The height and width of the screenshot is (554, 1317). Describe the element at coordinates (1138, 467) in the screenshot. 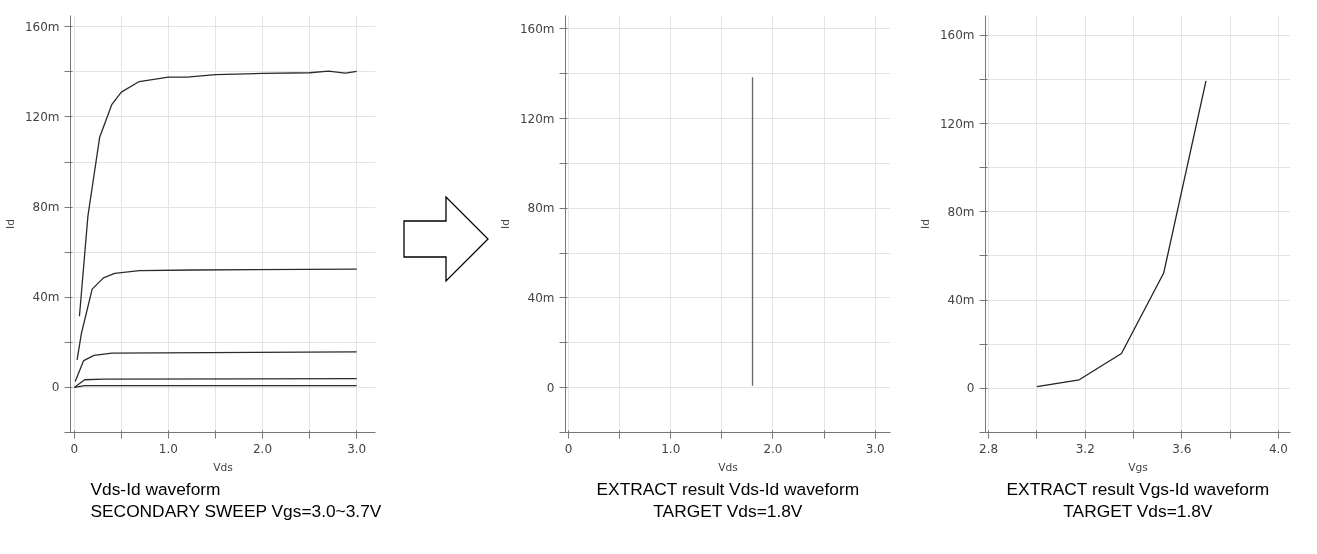

I see `x-axis-title: Vgs` at that location.